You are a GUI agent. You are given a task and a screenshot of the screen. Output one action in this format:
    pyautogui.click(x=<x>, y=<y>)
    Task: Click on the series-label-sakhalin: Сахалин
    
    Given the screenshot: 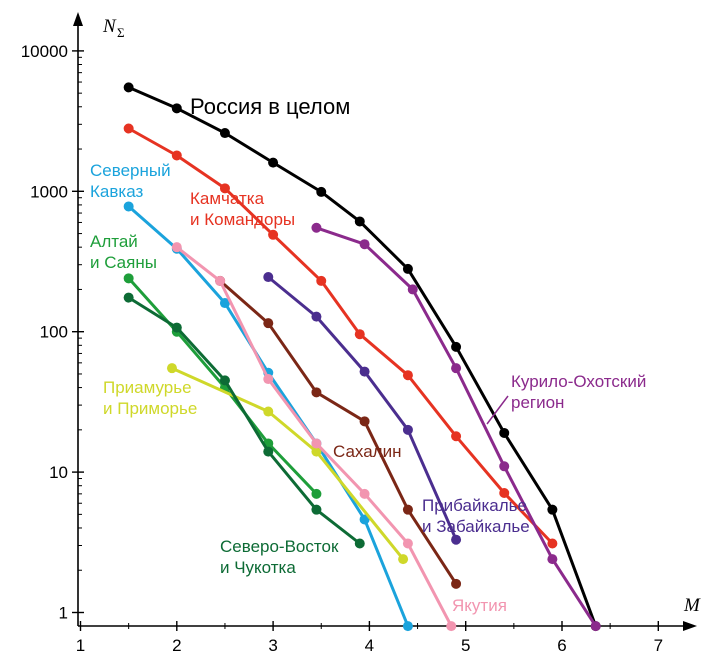 What is the action you would take?
    pyautogui.click(x=367, y=451)
    